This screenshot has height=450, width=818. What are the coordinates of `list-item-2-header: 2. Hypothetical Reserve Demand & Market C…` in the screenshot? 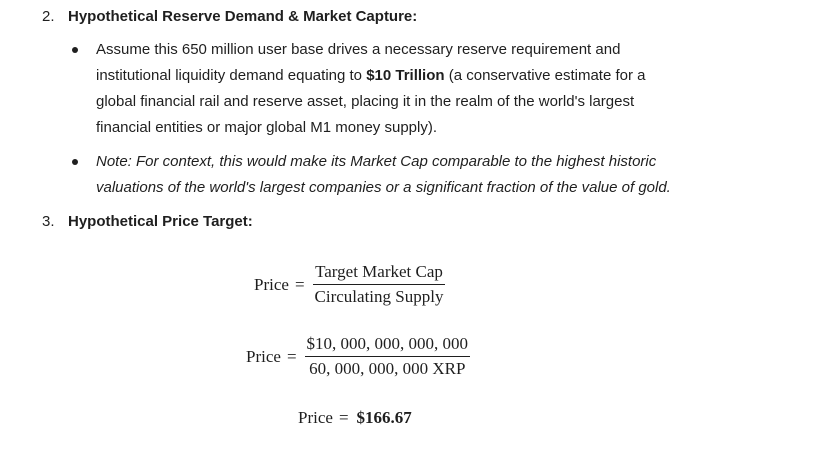 It's located at (229, 17).